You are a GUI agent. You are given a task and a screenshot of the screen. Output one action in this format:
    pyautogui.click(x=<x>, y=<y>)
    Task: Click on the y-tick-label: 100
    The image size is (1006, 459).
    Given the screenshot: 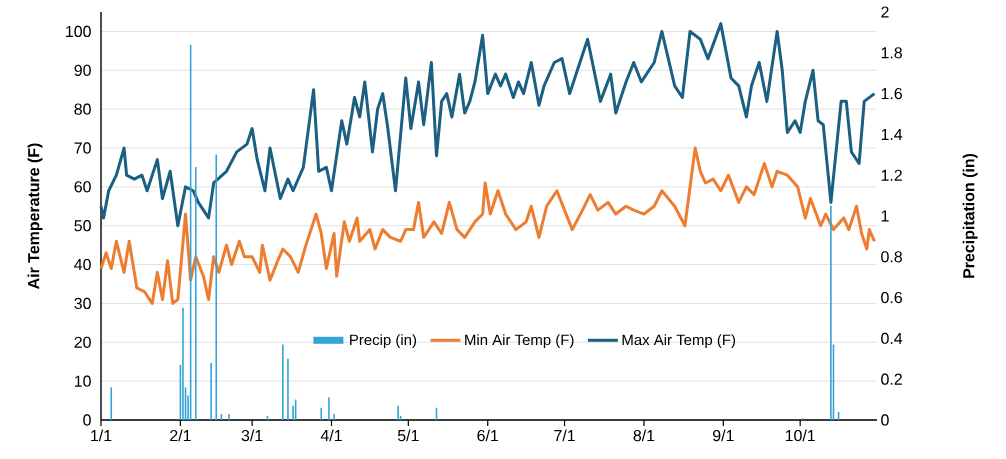 What is the action you would take?
    pyautogui.click(x=78, y=31)
    